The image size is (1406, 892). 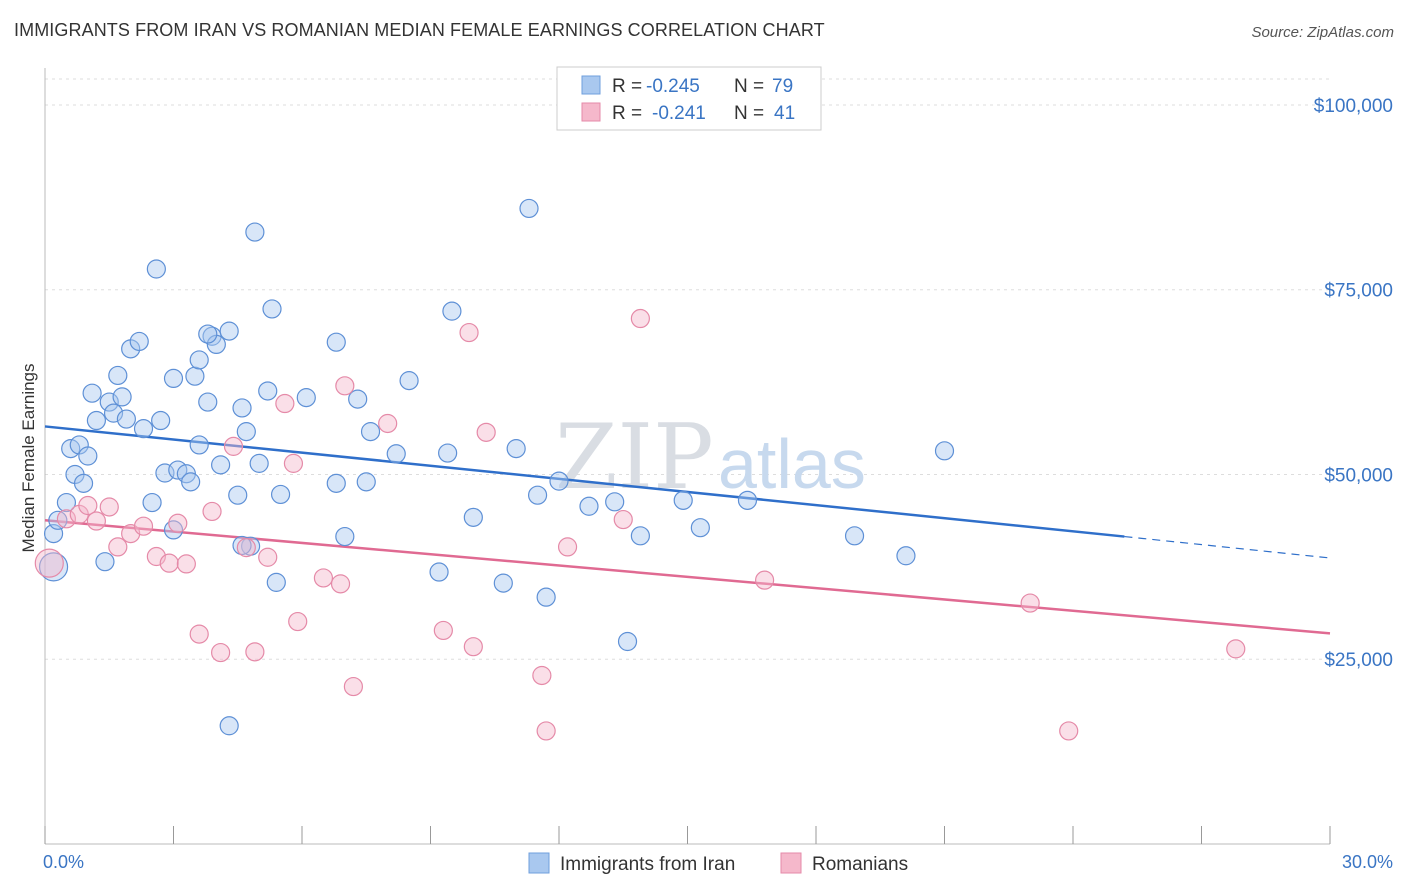 I want to click on watermark-atlas: atlas, so click(x=792, y=464).